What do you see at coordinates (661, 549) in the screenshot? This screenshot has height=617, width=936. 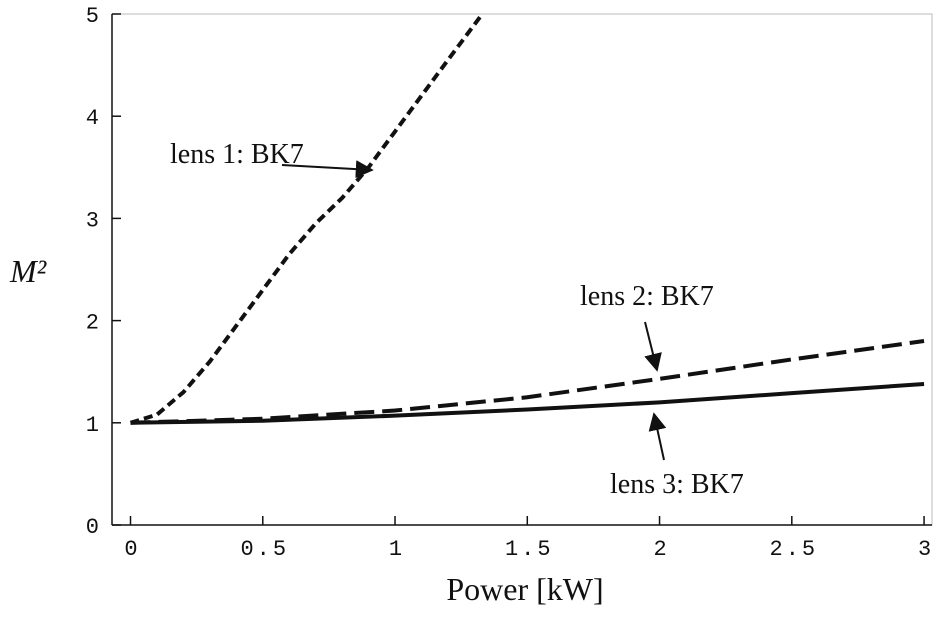 I see `x-tick-label: 2` at bounding box center [661, 549].